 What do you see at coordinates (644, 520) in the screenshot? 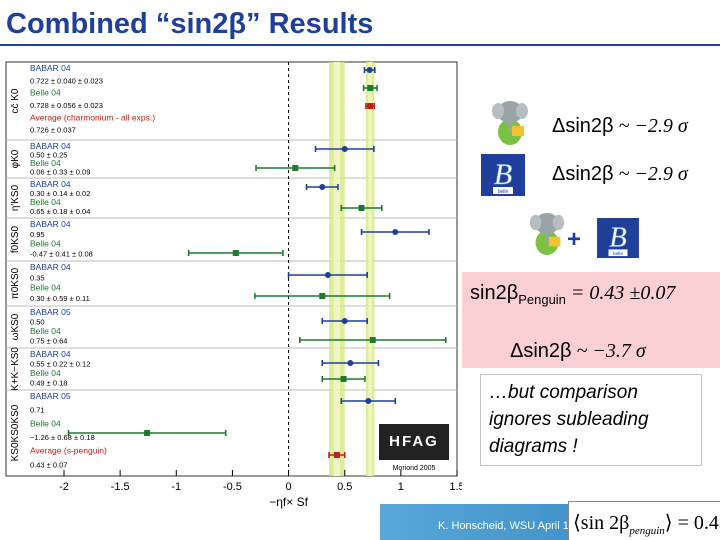
I see `penguin-formula: ⟨sin 2βpenguin⟩ = 0.43` at bounding box center [644, 520].